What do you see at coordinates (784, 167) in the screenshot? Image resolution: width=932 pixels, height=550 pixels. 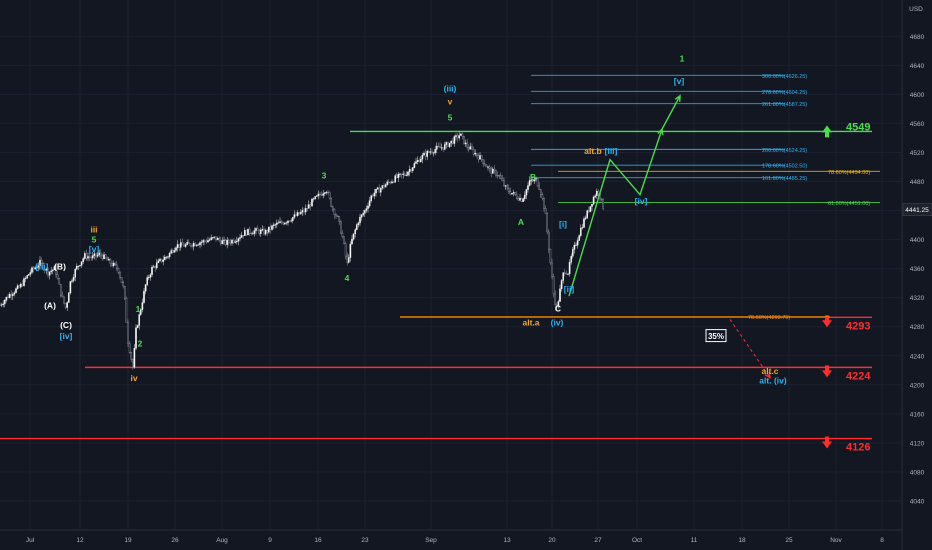 I see `fib-label: 178.60%(4502.50)` at bounding box center [784, 167].